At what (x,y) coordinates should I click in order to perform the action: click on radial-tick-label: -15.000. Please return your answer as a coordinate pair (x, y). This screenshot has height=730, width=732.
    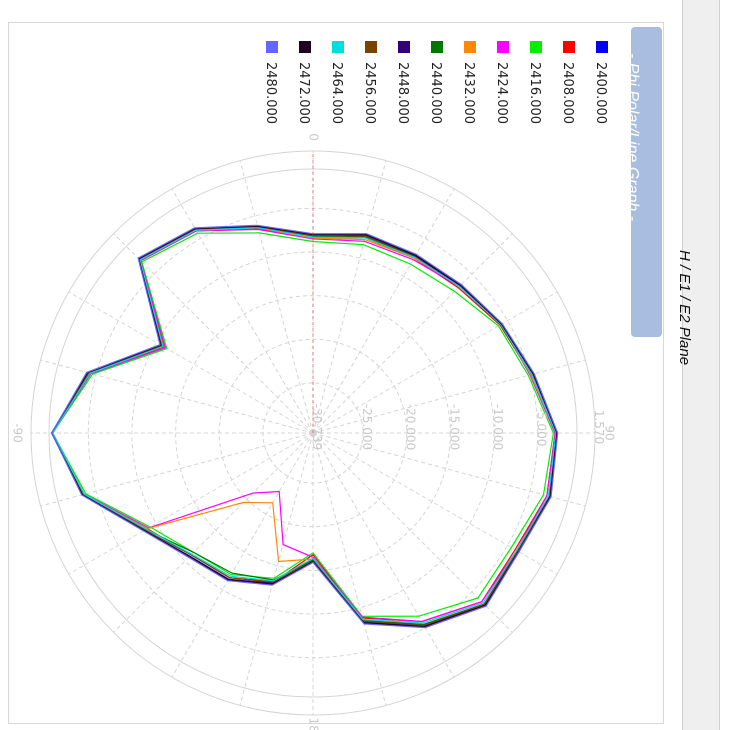
    Looking at the image, I should click on (454, 427).